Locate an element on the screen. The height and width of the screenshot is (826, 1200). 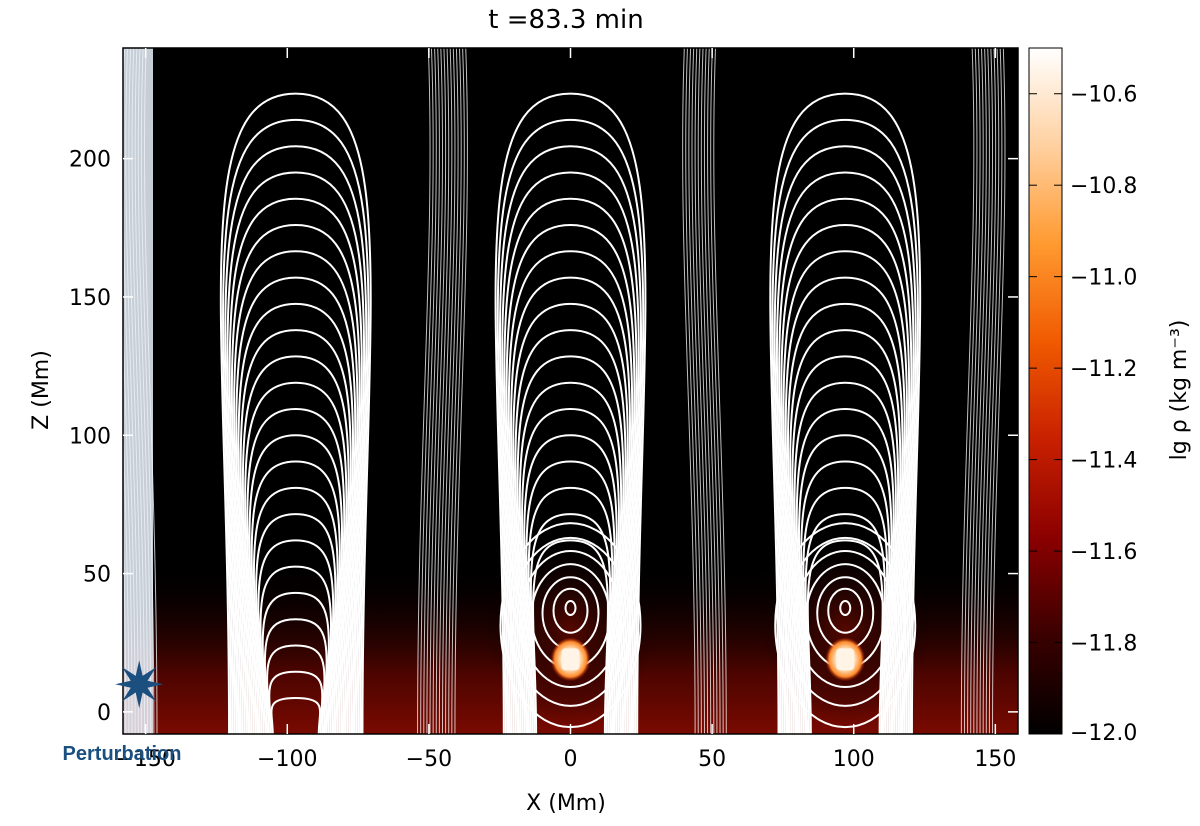
colorbar-tick-label: −11.2 is located at coordinates (1103, 369).